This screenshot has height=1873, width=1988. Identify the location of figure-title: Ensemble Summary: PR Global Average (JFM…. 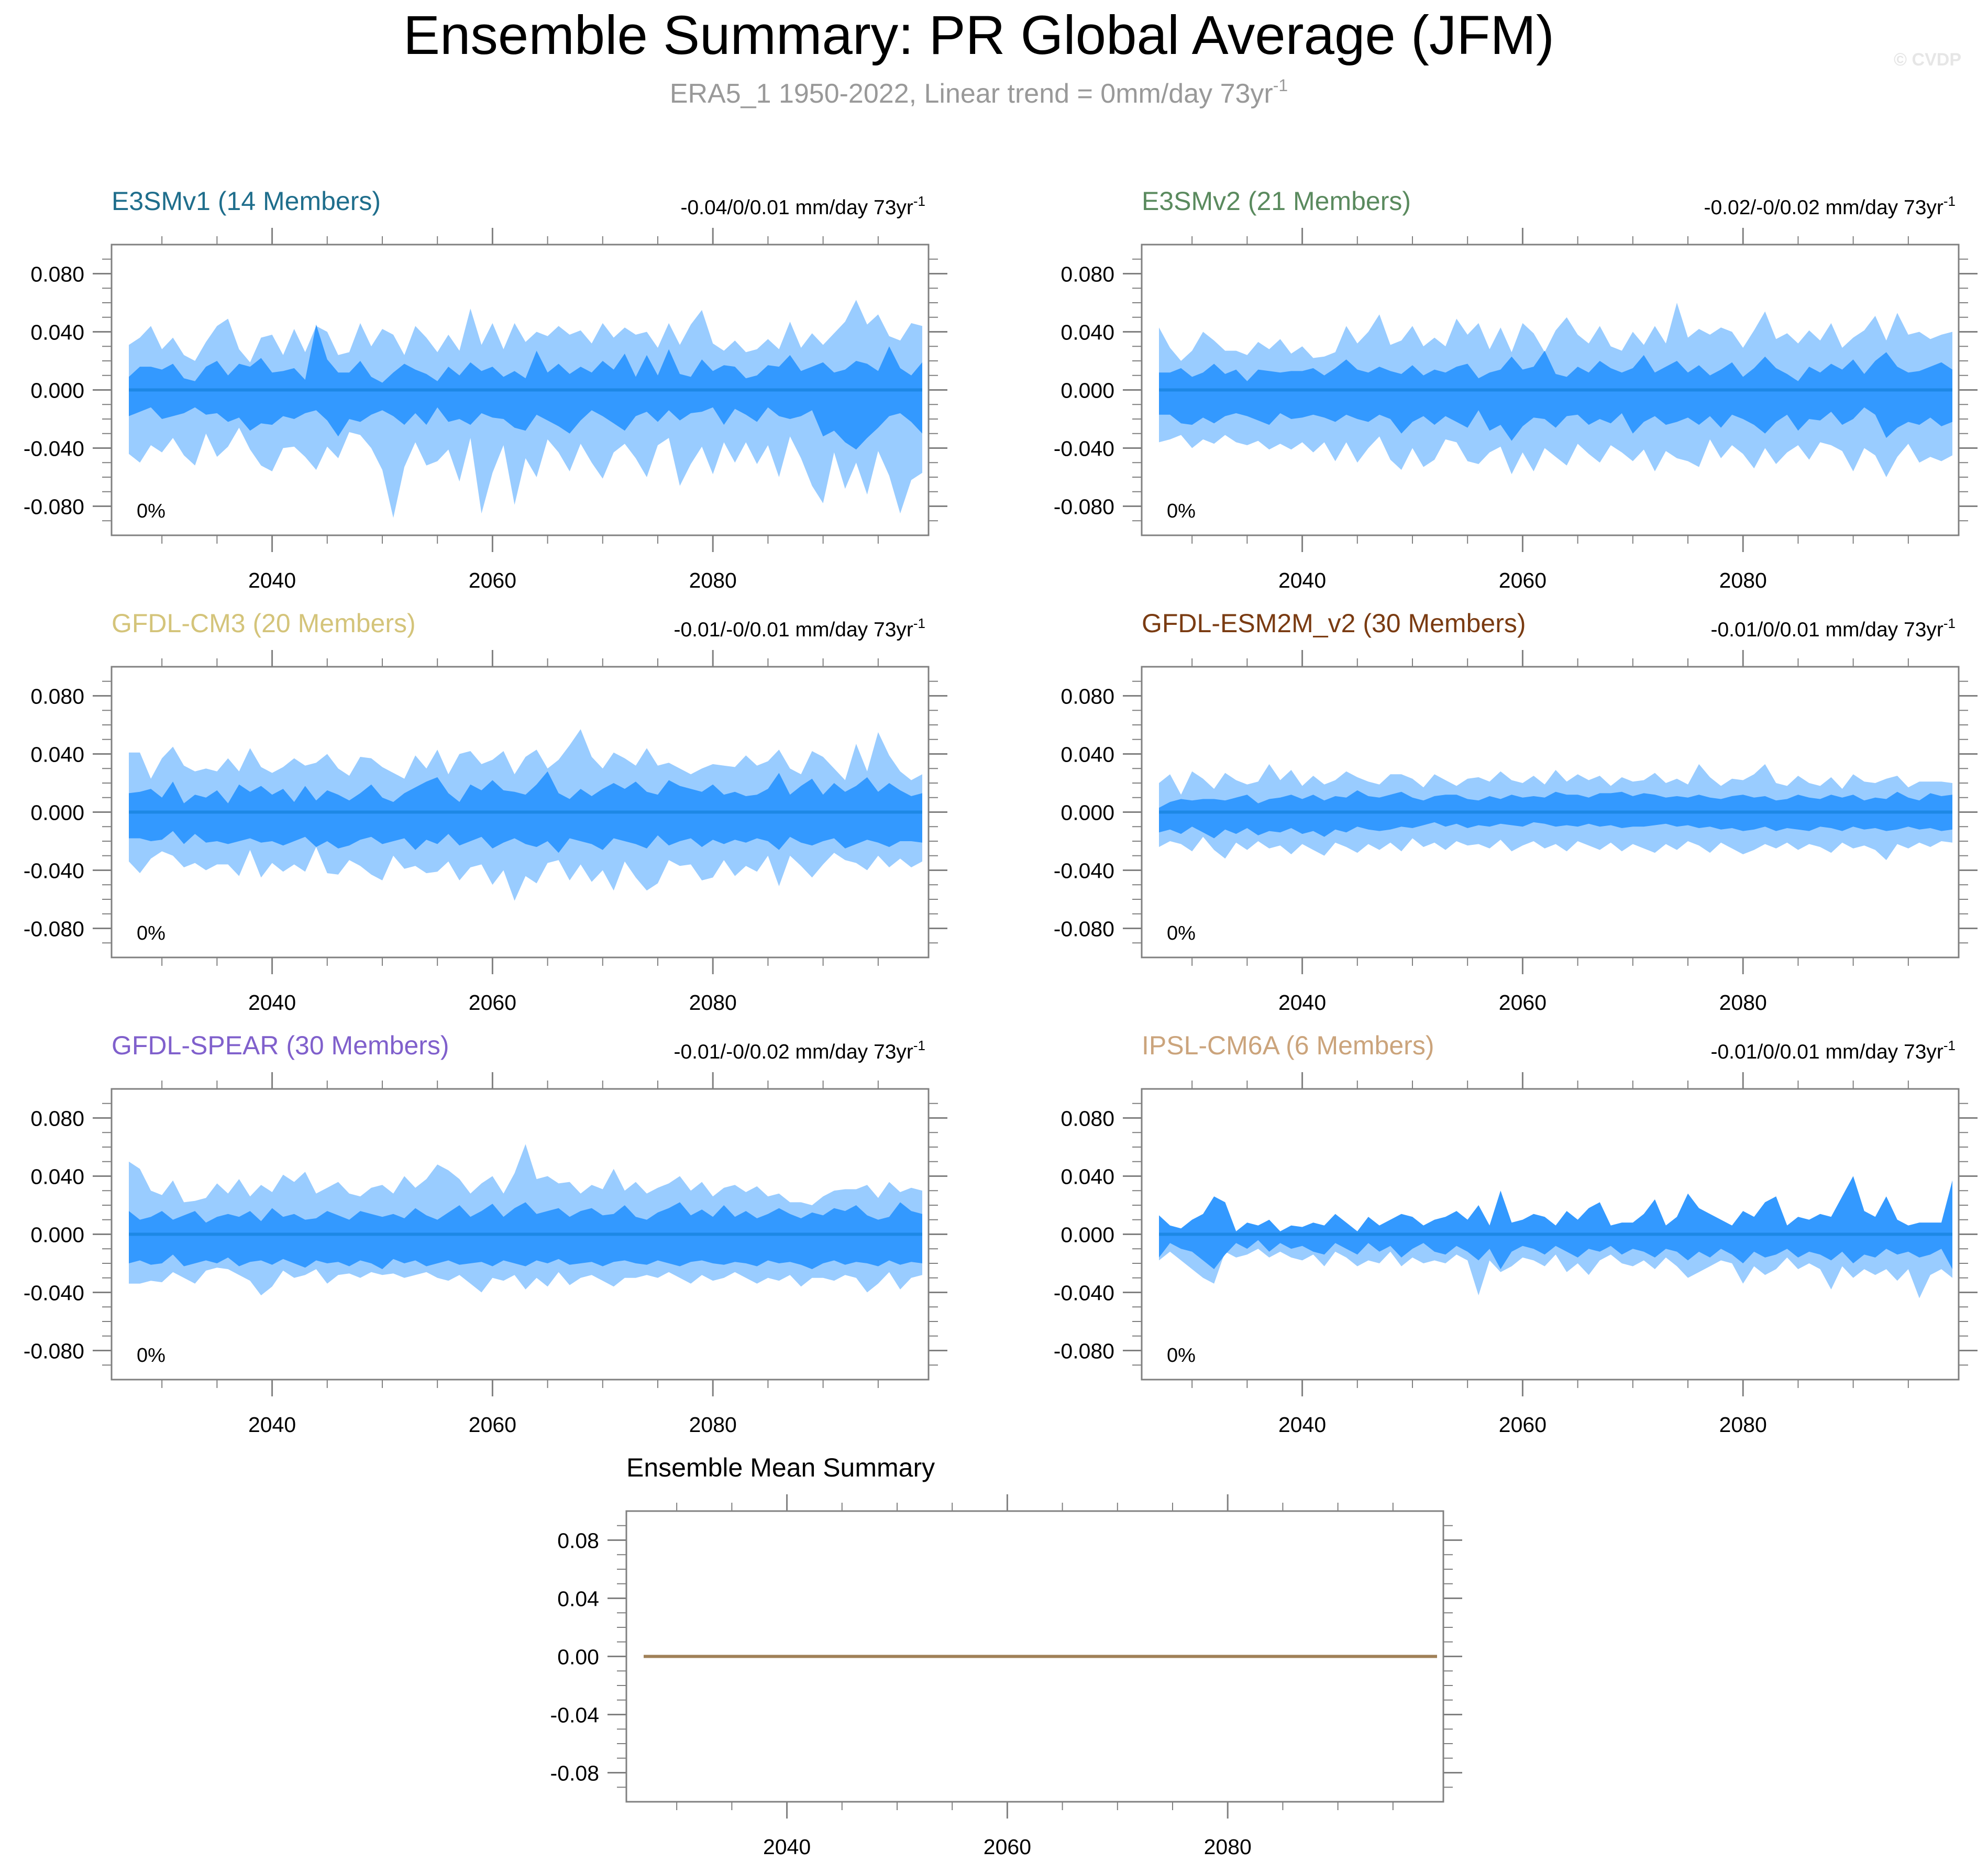
(978, 35).